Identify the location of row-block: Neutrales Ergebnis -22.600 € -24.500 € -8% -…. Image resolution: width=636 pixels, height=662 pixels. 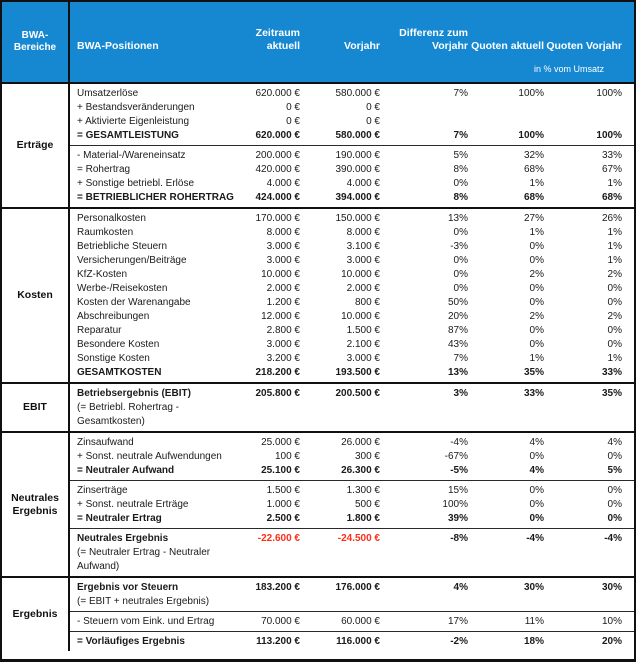
(352, 552).